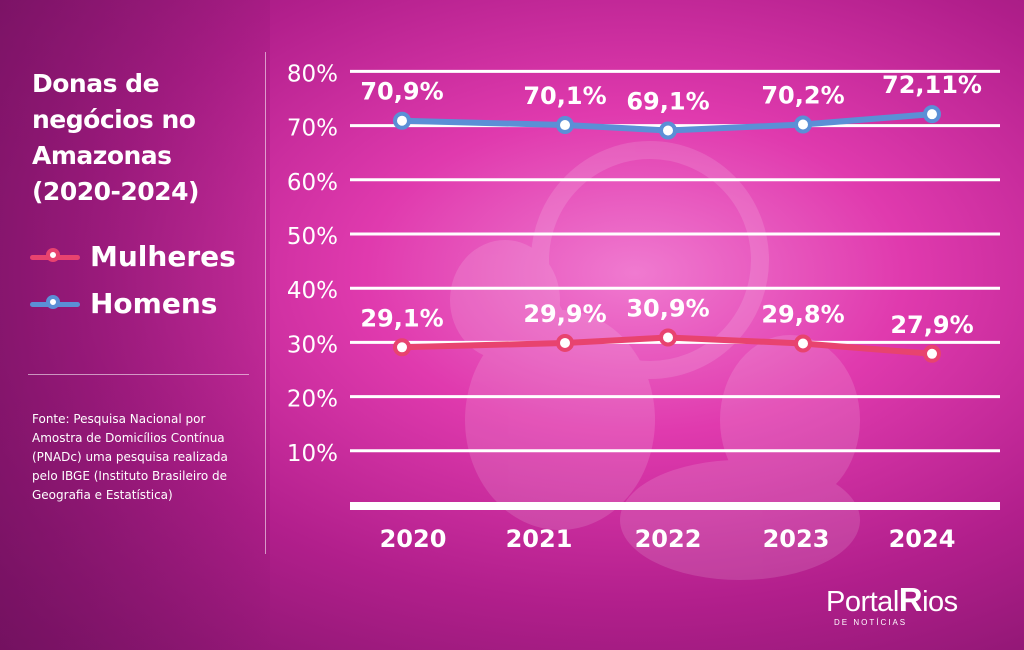  Describe the element at coordinates (667, 101) in the screenshot. I see `data-label-homens: 69,1%` at that location.